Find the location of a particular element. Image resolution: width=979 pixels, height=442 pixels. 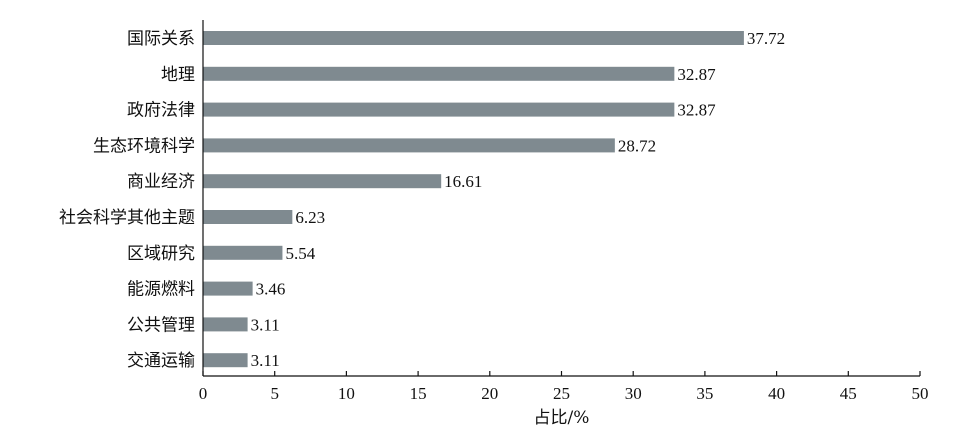

x-tick-label: 15 is located at coordinates (418, 393).